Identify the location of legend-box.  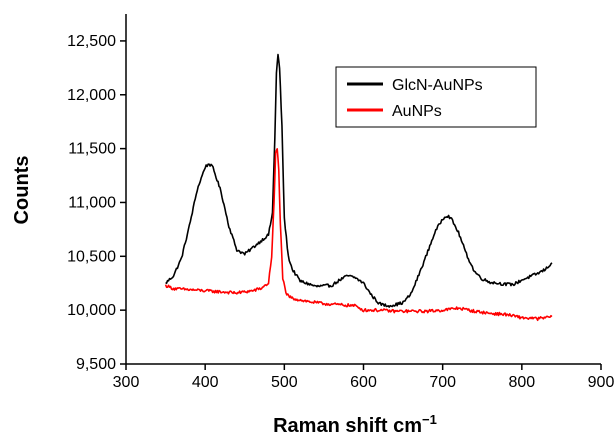
(436, 97).